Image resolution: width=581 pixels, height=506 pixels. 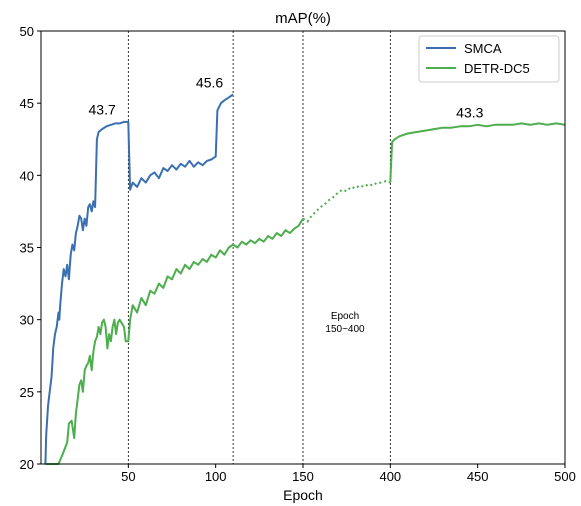 I want to click on legend-label: DETR-DC5, so click(x=497, y=68).